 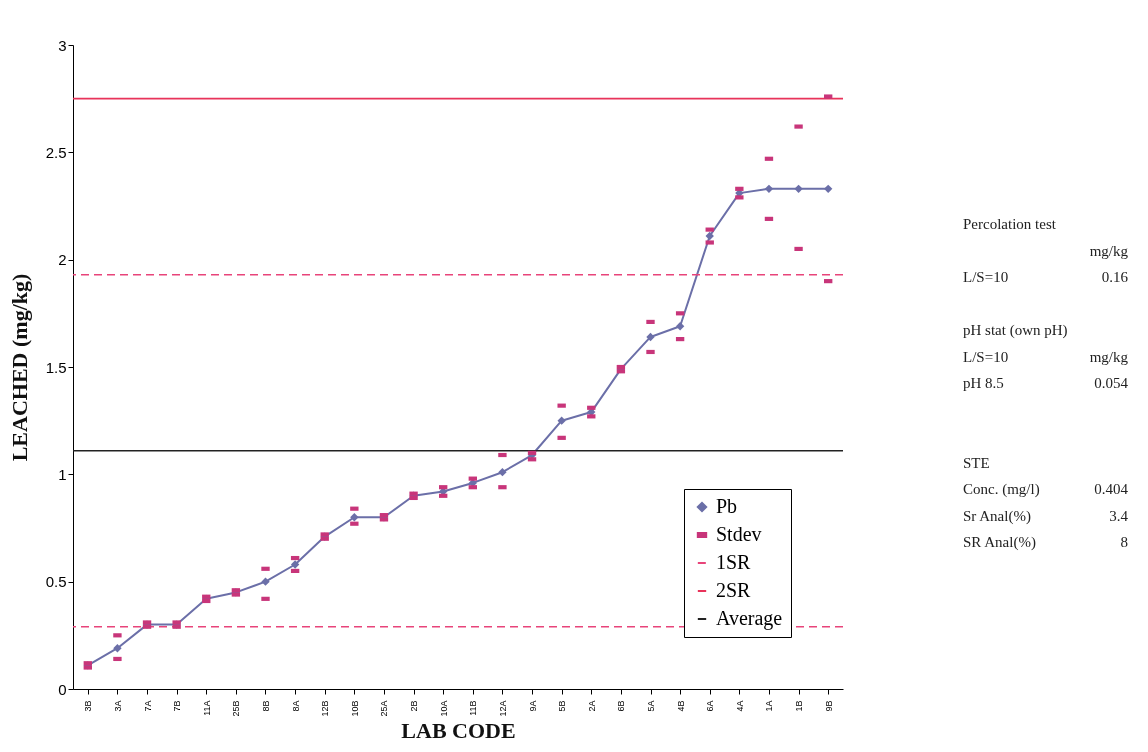 I want to click on x-tick-label: 12B, so click(x=325, y=708).